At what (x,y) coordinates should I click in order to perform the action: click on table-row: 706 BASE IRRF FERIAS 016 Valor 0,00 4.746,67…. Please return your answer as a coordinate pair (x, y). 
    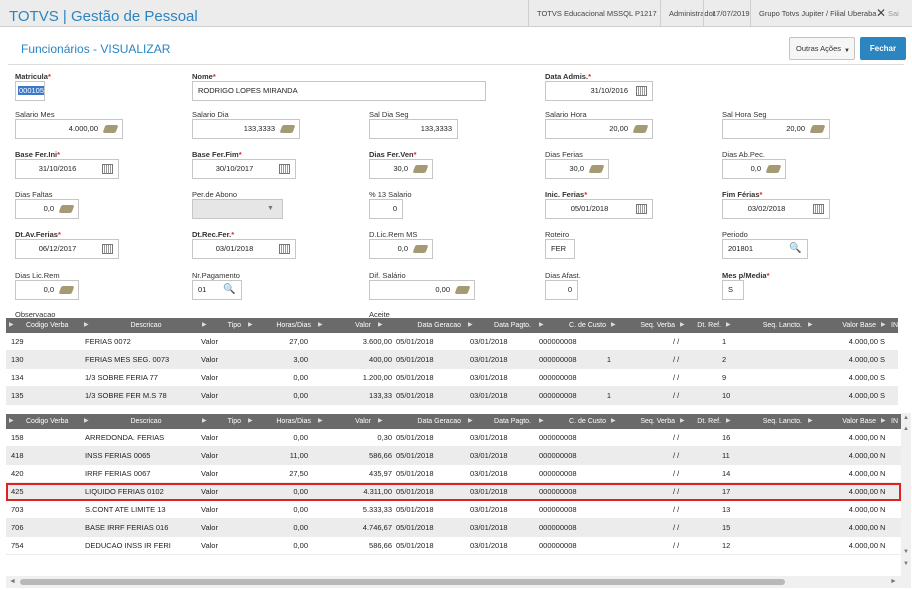
    Looking at the image, I should click on (453, 528).